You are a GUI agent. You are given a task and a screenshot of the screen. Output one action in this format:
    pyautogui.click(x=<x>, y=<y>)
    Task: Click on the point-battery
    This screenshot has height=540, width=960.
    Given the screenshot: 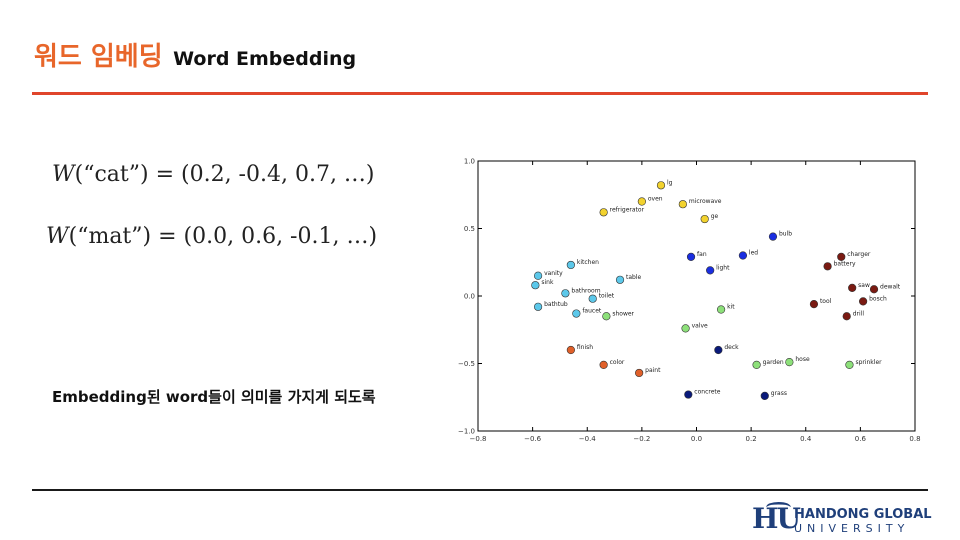 What is the action you would take?
    pyautogui.click(x=827, y=266)
    